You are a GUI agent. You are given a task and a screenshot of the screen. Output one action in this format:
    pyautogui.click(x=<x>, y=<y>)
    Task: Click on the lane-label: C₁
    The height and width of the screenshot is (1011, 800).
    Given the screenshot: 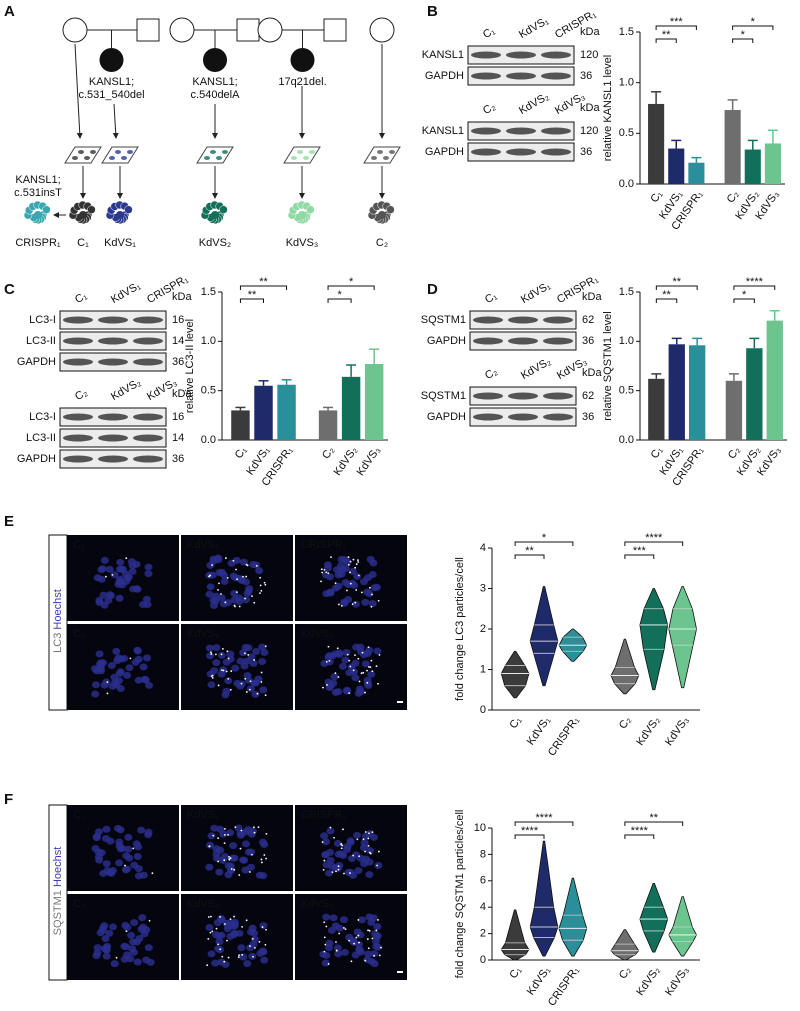 What is the action you would take?
    pyautogui.click(x=491, y=298)
    